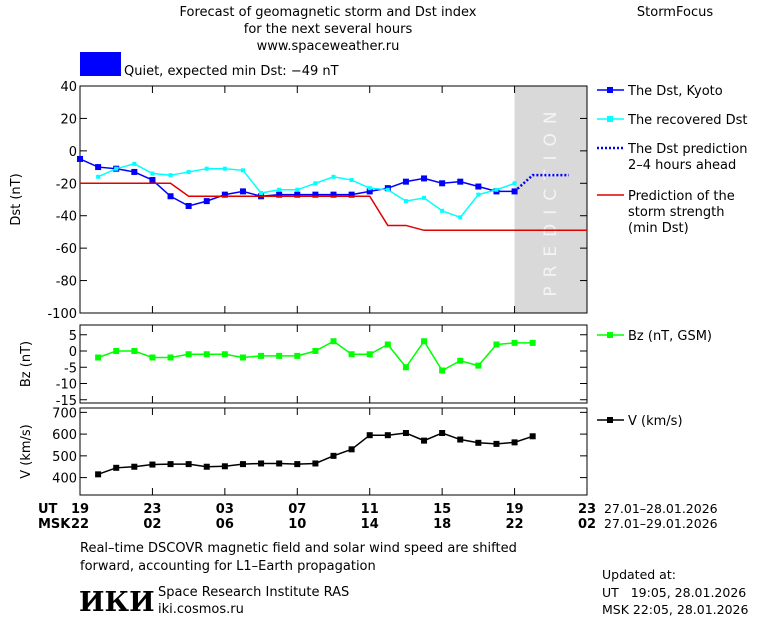 The image size is (760, 620). What do you see at coordinates (66, 184) in the screenshot?
I see `y-tick-label: -20` at bounding box center [66, 184].